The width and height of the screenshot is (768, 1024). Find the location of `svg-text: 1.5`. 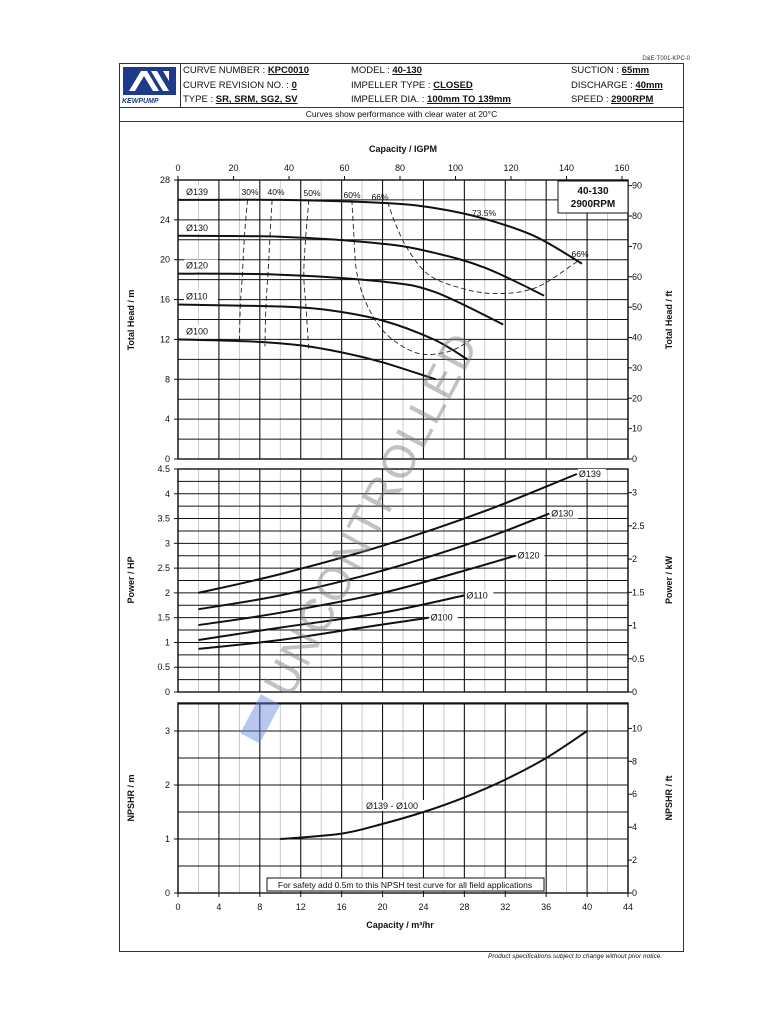

svg-text: 1.5 is located at coordinates (163, 618).